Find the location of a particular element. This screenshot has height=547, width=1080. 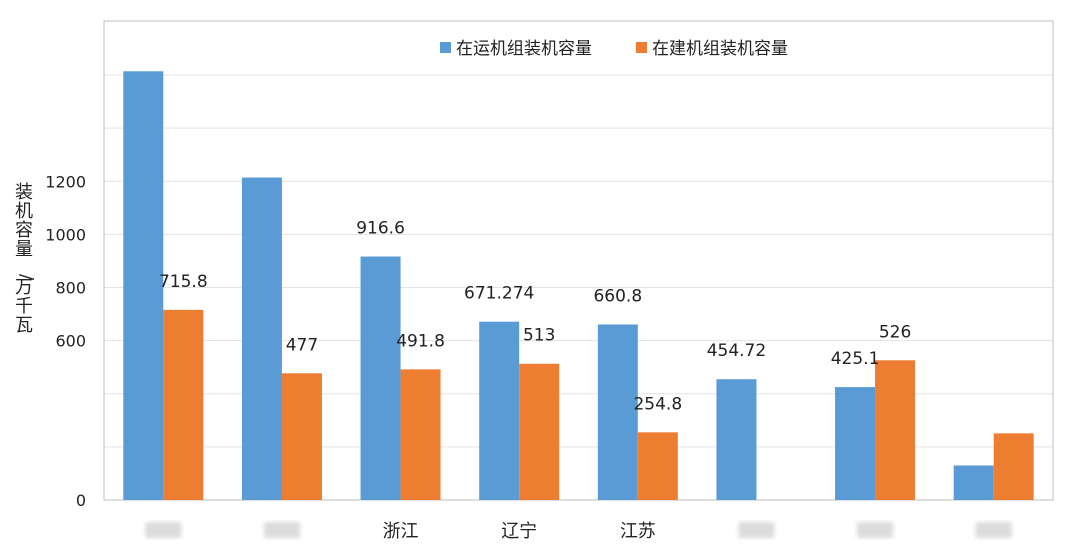

y-tick-label: 1200 is located at coordinates (65, 181).